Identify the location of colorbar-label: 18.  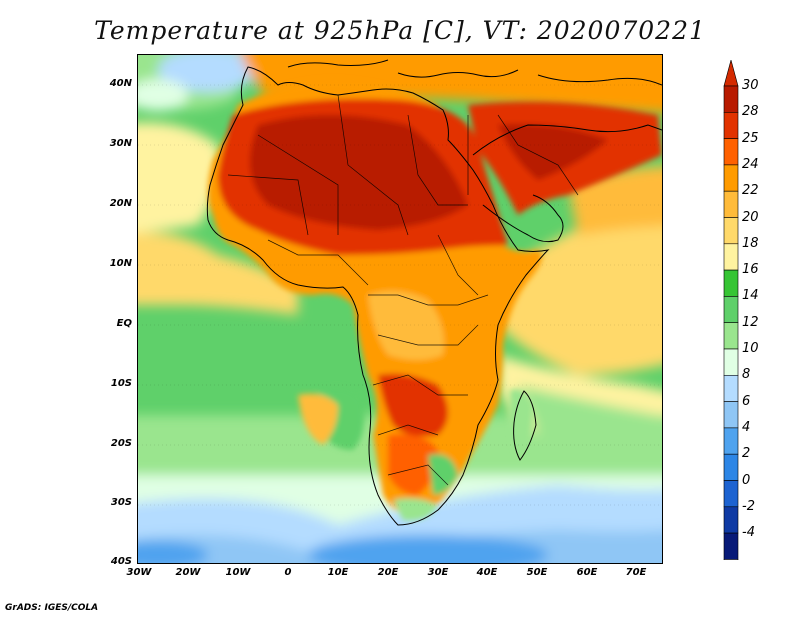
(750, 243).